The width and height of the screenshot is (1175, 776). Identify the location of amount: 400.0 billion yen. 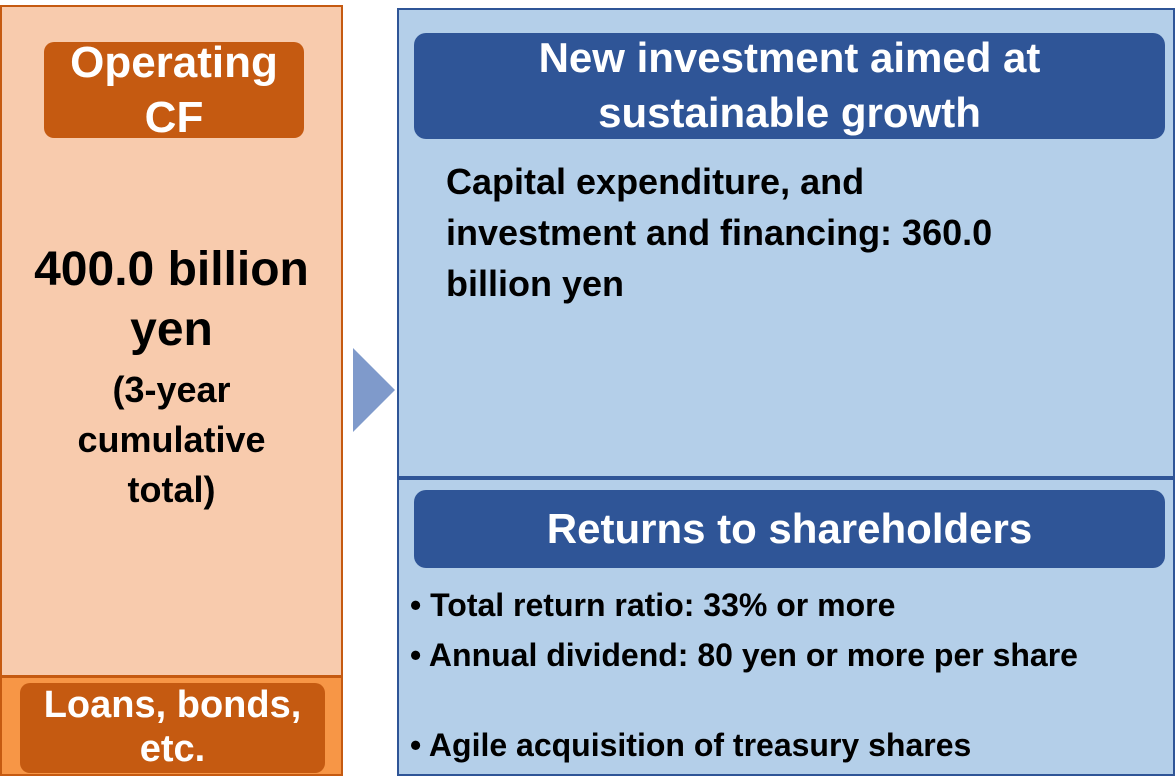
(171, 299).